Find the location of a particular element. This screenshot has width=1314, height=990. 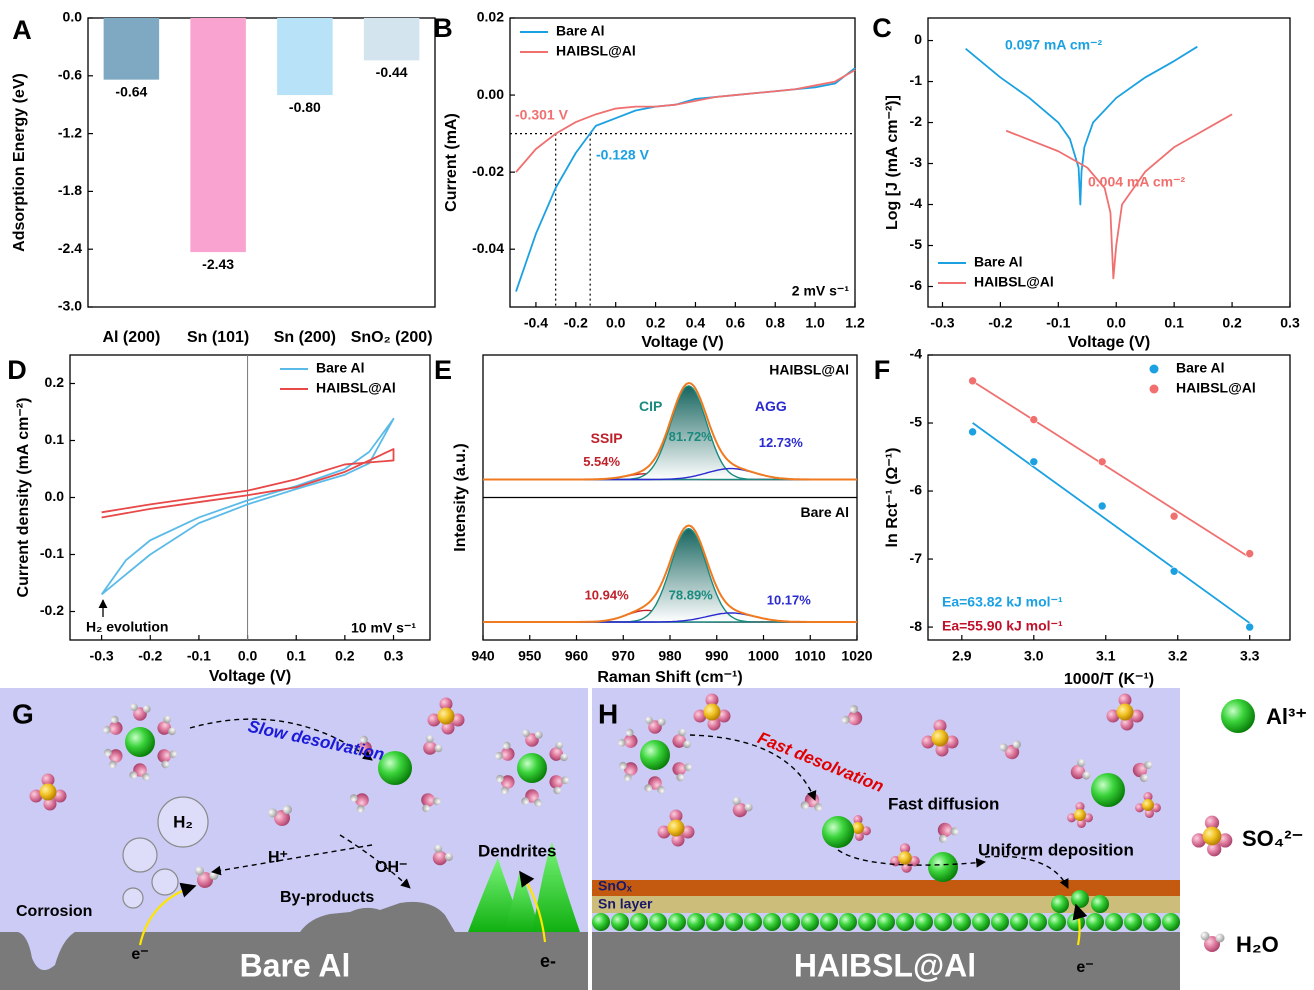

panel-label: D is located at coordinates (17, 370).